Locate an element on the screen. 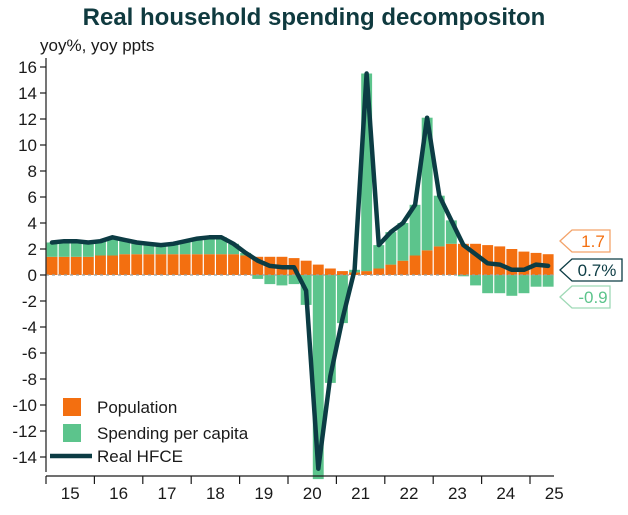  end-label-text: 1.7 is located at coordinates (593, 241).